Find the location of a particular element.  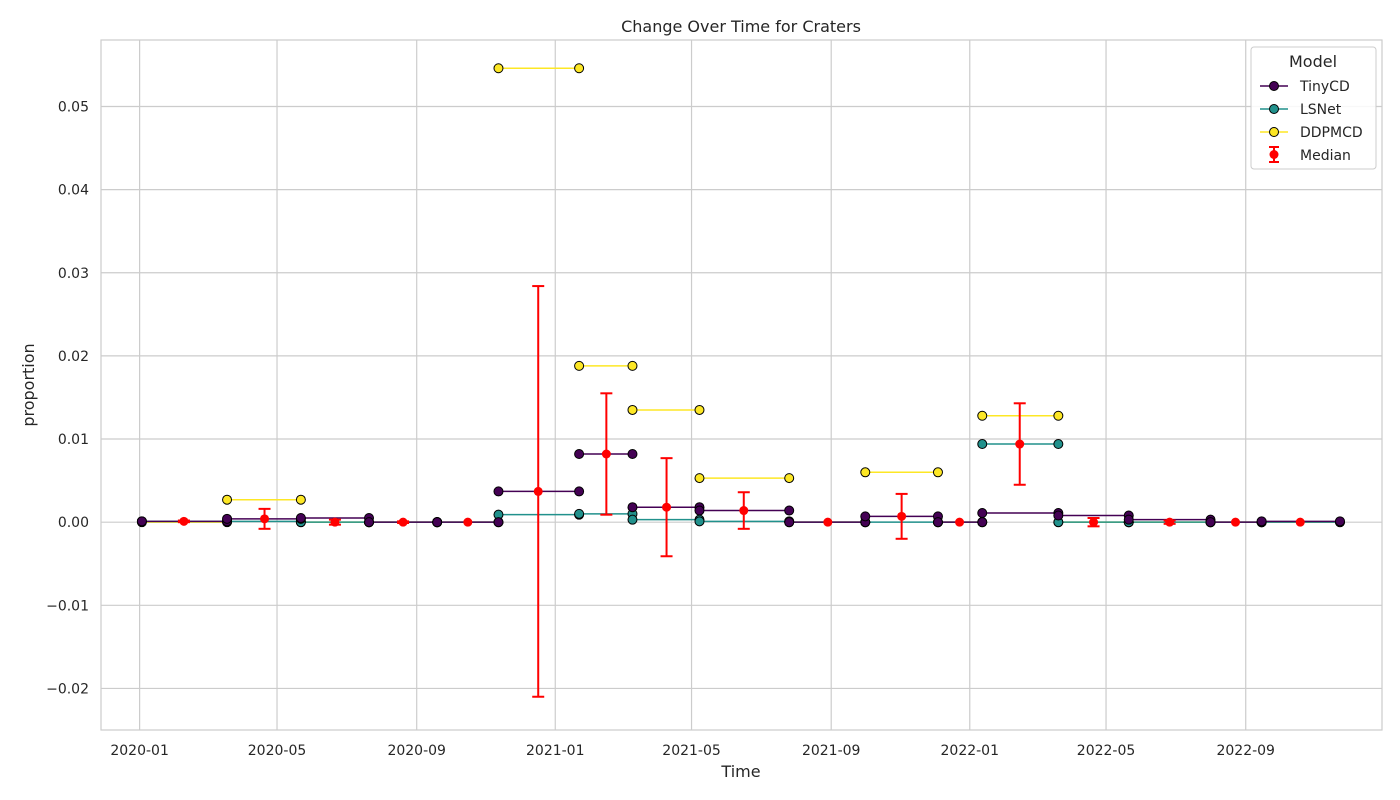

points-tinycd is located at coordinates (740, 488).